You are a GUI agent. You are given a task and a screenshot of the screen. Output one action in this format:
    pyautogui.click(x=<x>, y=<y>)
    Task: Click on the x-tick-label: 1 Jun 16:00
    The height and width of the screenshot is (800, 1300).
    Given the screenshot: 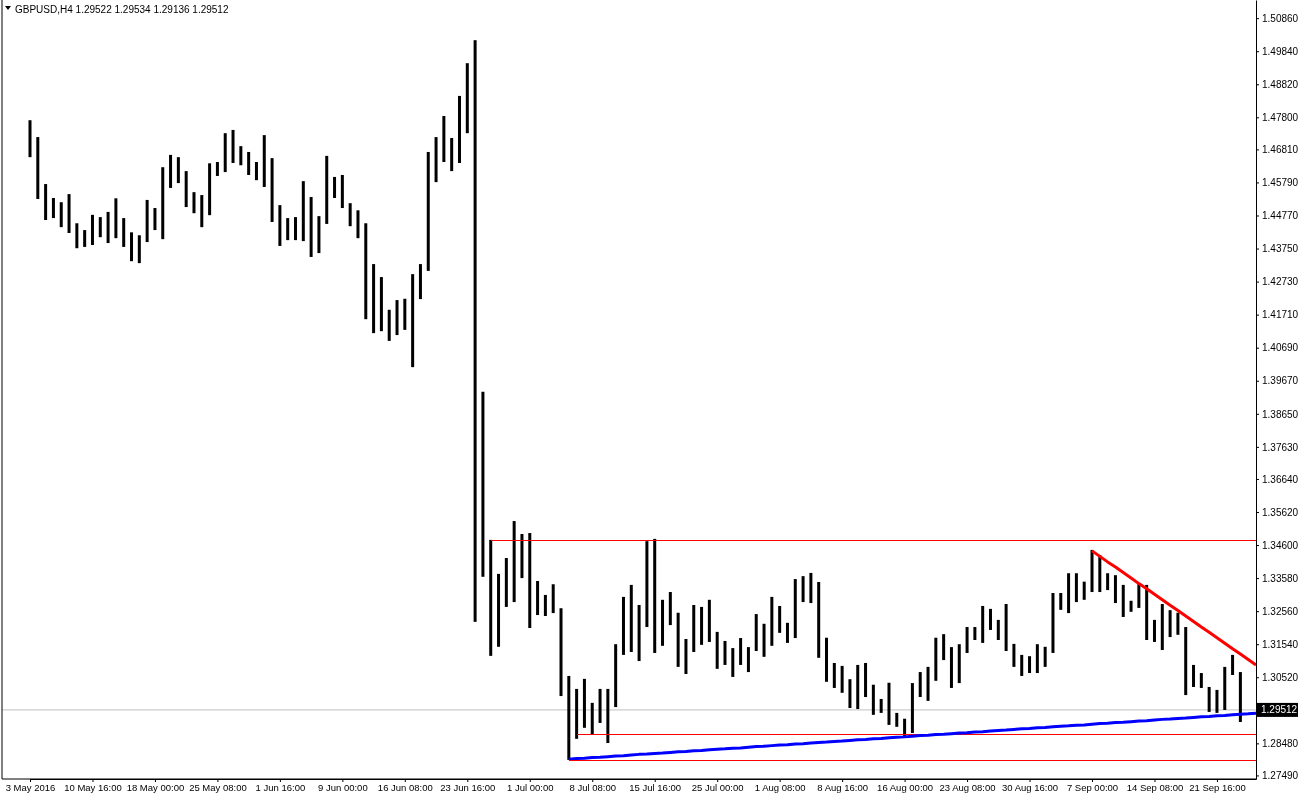 What is the action you would take?
    pyautogui.click(x=280, y=787)
    